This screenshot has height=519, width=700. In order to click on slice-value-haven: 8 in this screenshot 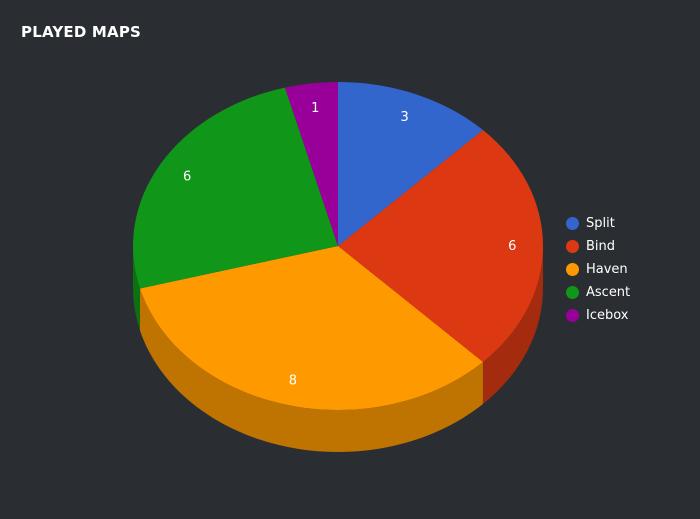, I will do `click(293, 381)`.